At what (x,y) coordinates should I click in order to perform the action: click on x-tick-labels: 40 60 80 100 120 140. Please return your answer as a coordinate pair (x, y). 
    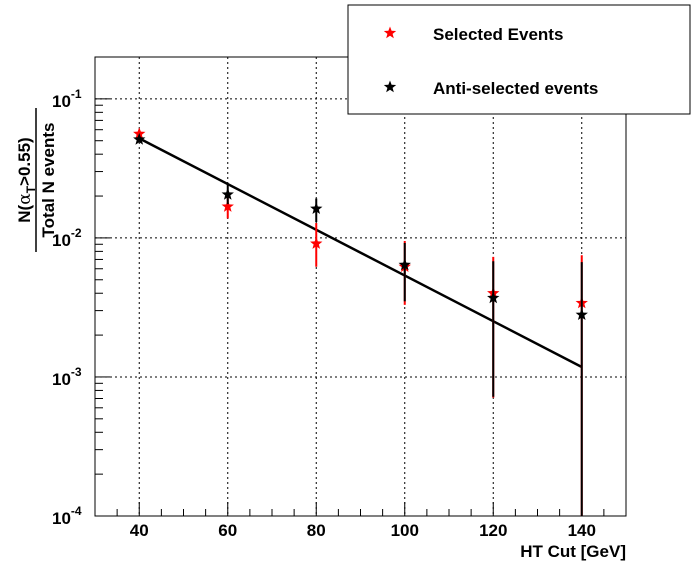
    Looking at the image, I should click on (363, 530).